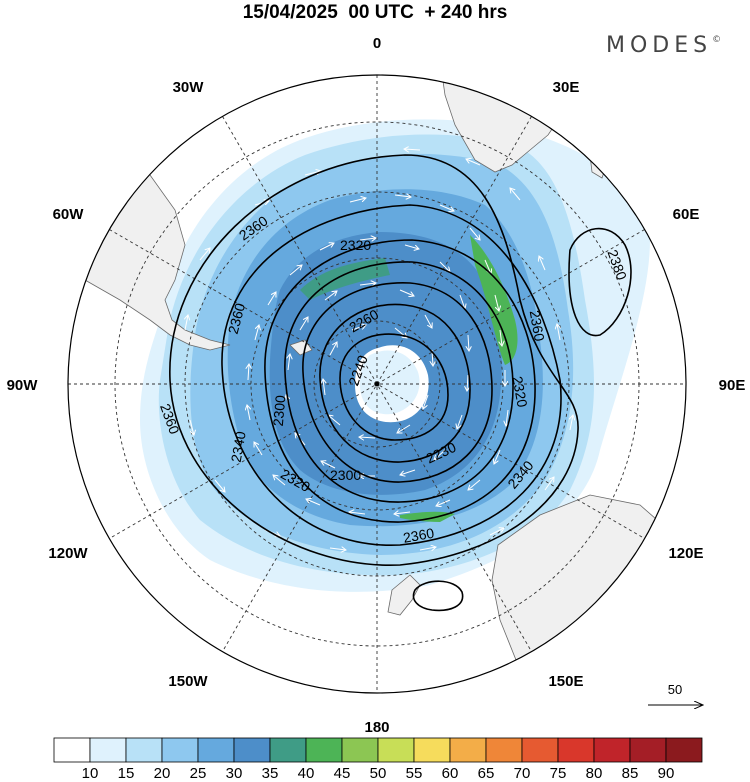 This screenshot has height=782, width=750. Describe the element at coordinates (565, 681) in the screenshot. I see `lon-label-150e: 150E` at that location.